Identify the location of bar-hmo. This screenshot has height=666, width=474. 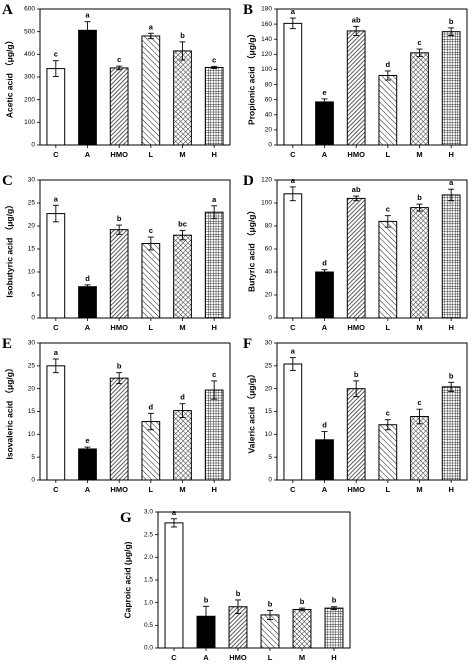
(119, 106).